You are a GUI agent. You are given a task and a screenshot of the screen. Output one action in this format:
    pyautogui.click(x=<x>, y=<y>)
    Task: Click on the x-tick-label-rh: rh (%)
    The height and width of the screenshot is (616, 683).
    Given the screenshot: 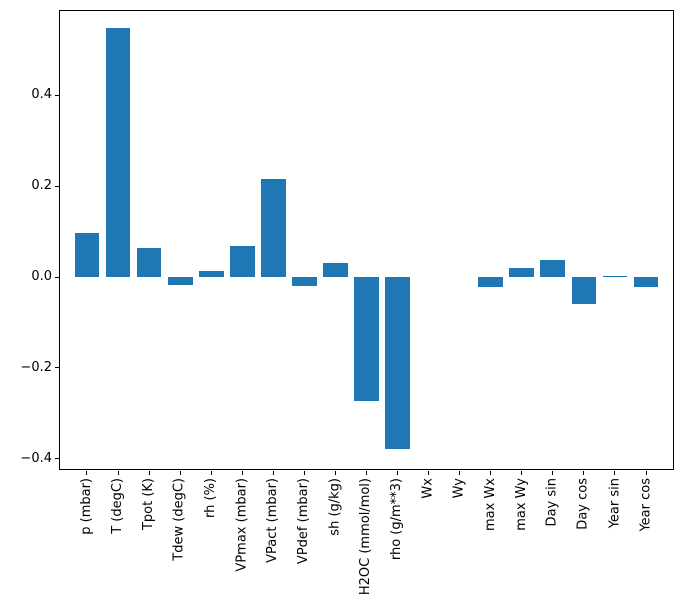 What is the action you would take?
    pyautogui.click(x=211, y=498)
    